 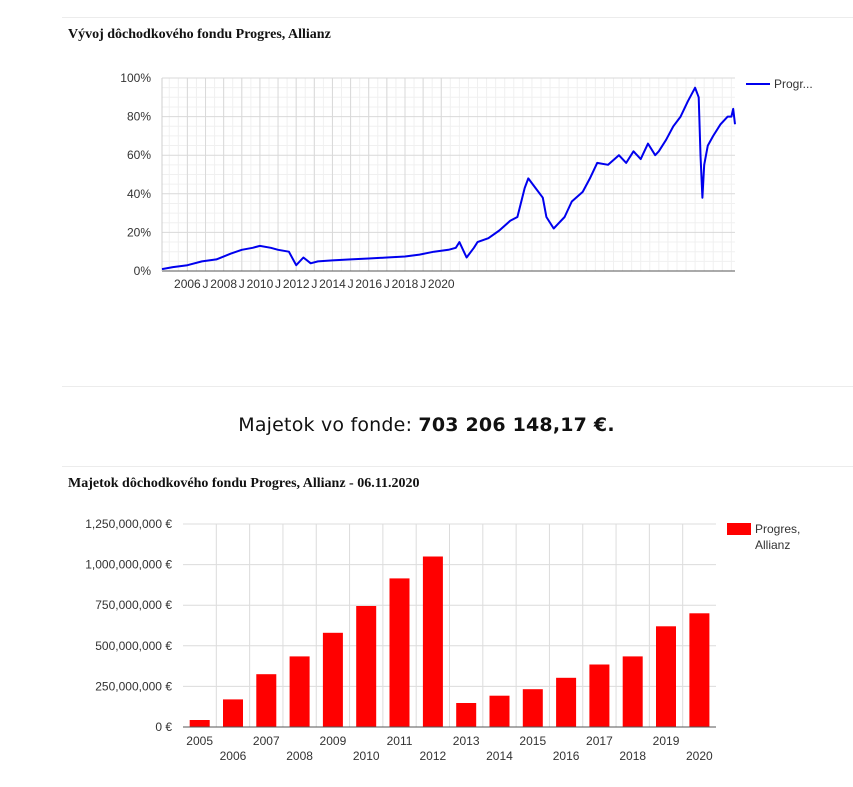 I want to click on bar-x-tick-label: 2008, so click(x=299, y=756).